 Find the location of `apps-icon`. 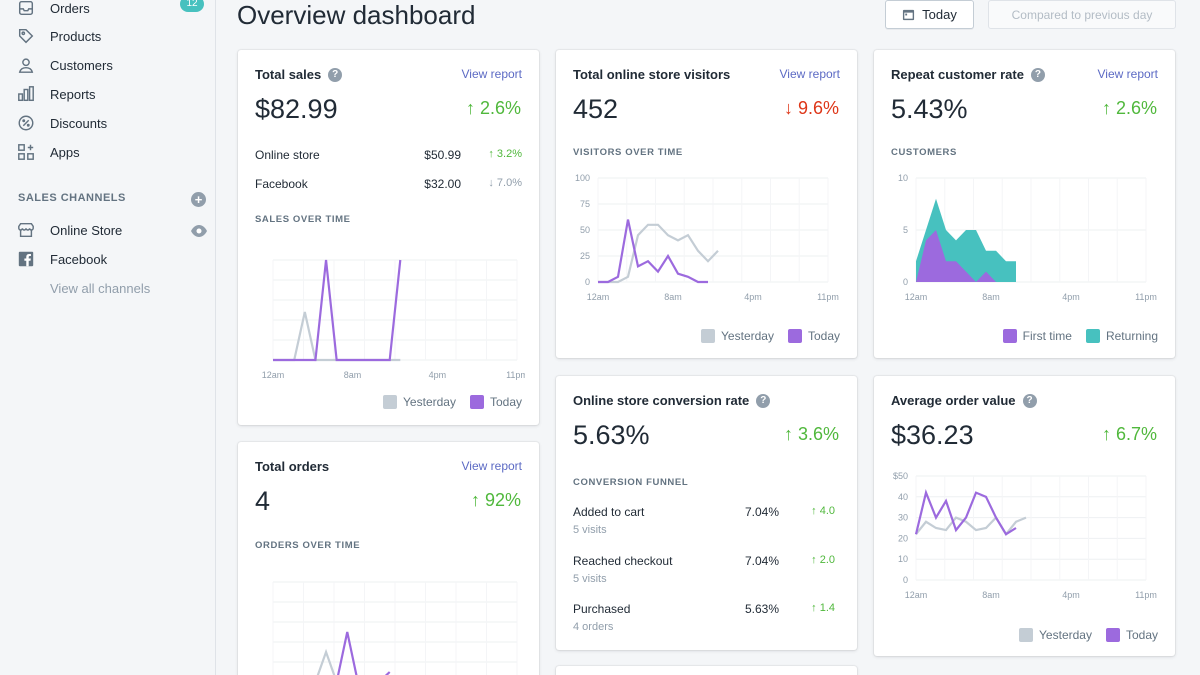

apps-icon is located at coordinates (26, 152).